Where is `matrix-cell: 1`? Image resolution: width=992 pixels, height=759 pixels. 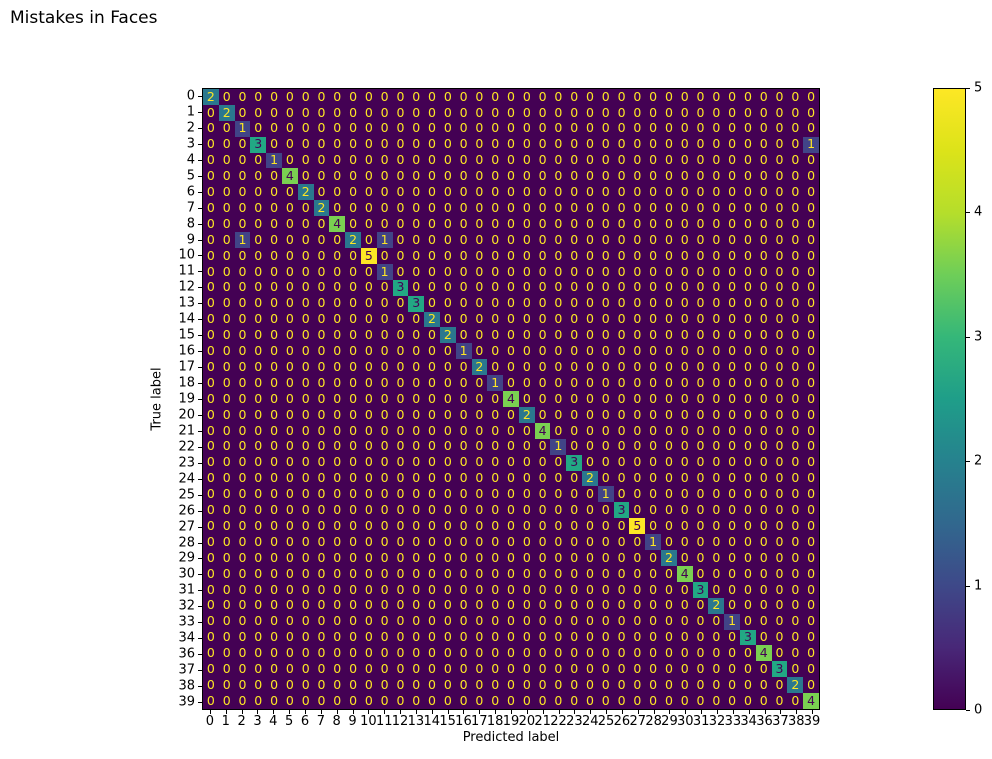
matrix-cell: 1 is located at coordinates (605, 494).